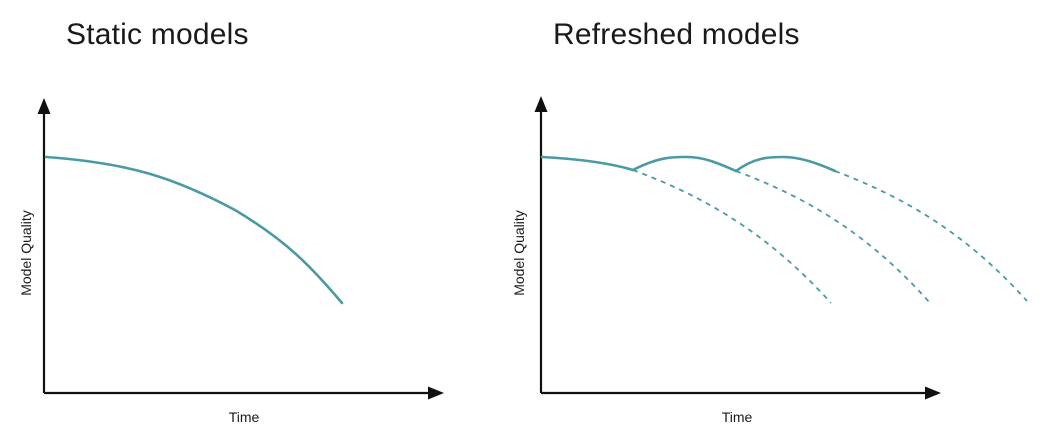  What do you see at coordinates (157, 34) in the screenshot?
I see `panel-title: Static models` at bounding box center [157, 34].